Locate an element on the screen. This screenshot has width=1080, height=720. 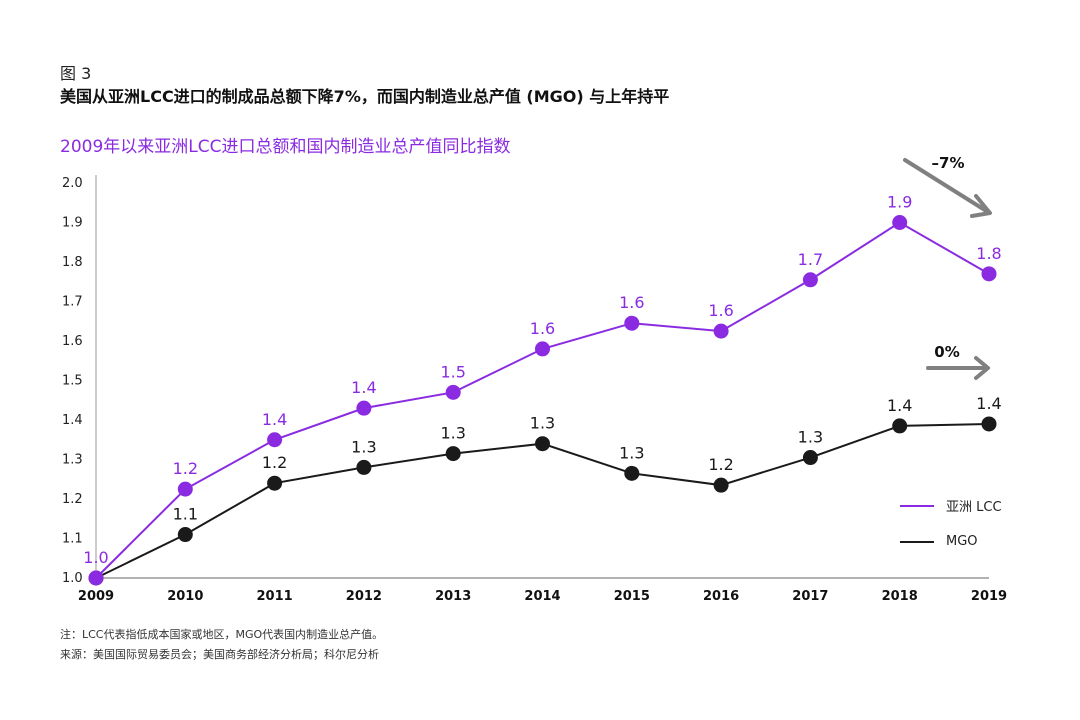
data-label-lcc: 1.0 is located at coordinates (95, 557).